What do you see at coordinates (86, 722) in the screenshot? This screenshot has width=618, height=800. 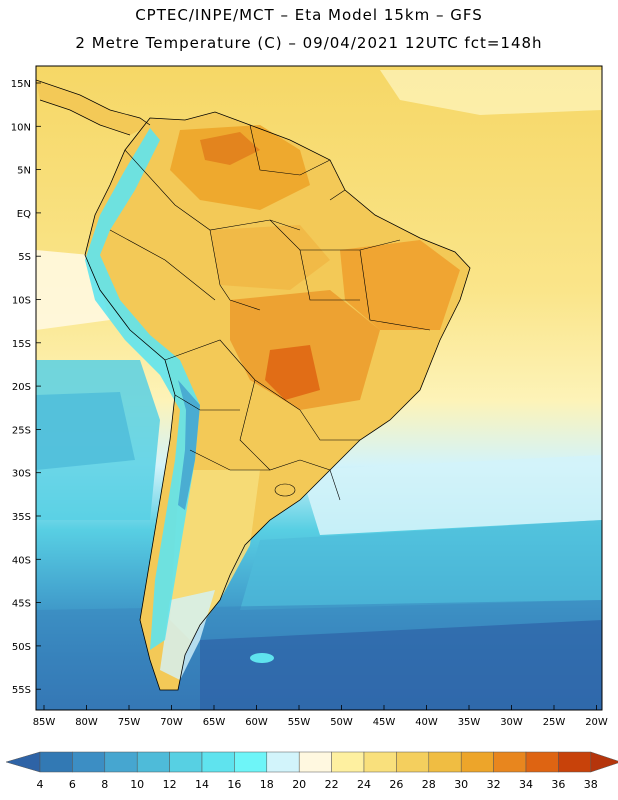 I see `lon-label-80w: 80W` at bounding box center [86, 722].